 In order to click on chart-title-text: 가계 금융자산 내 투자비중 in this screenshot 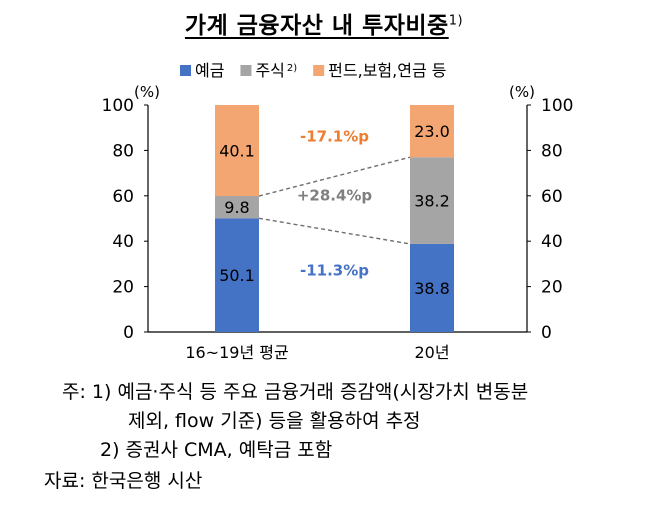, I will do `click(316, 26)`.